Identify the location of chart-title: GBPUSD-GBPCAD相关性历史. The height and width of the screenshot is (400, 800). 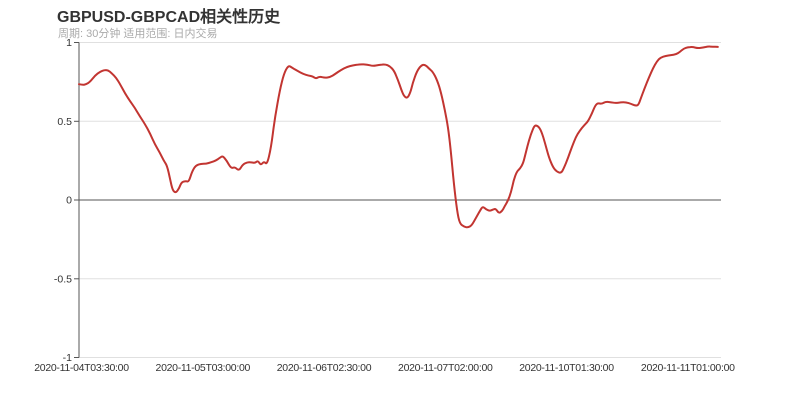
(169, 17).